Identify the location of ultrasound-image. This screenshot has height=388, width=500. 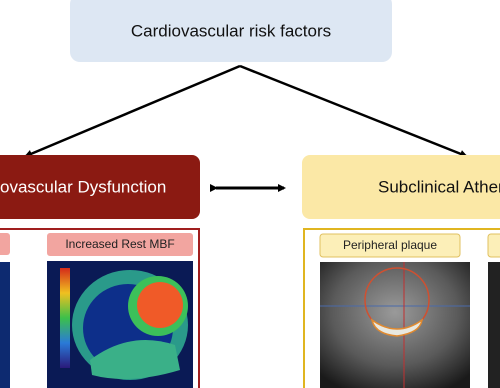
(410, 325).